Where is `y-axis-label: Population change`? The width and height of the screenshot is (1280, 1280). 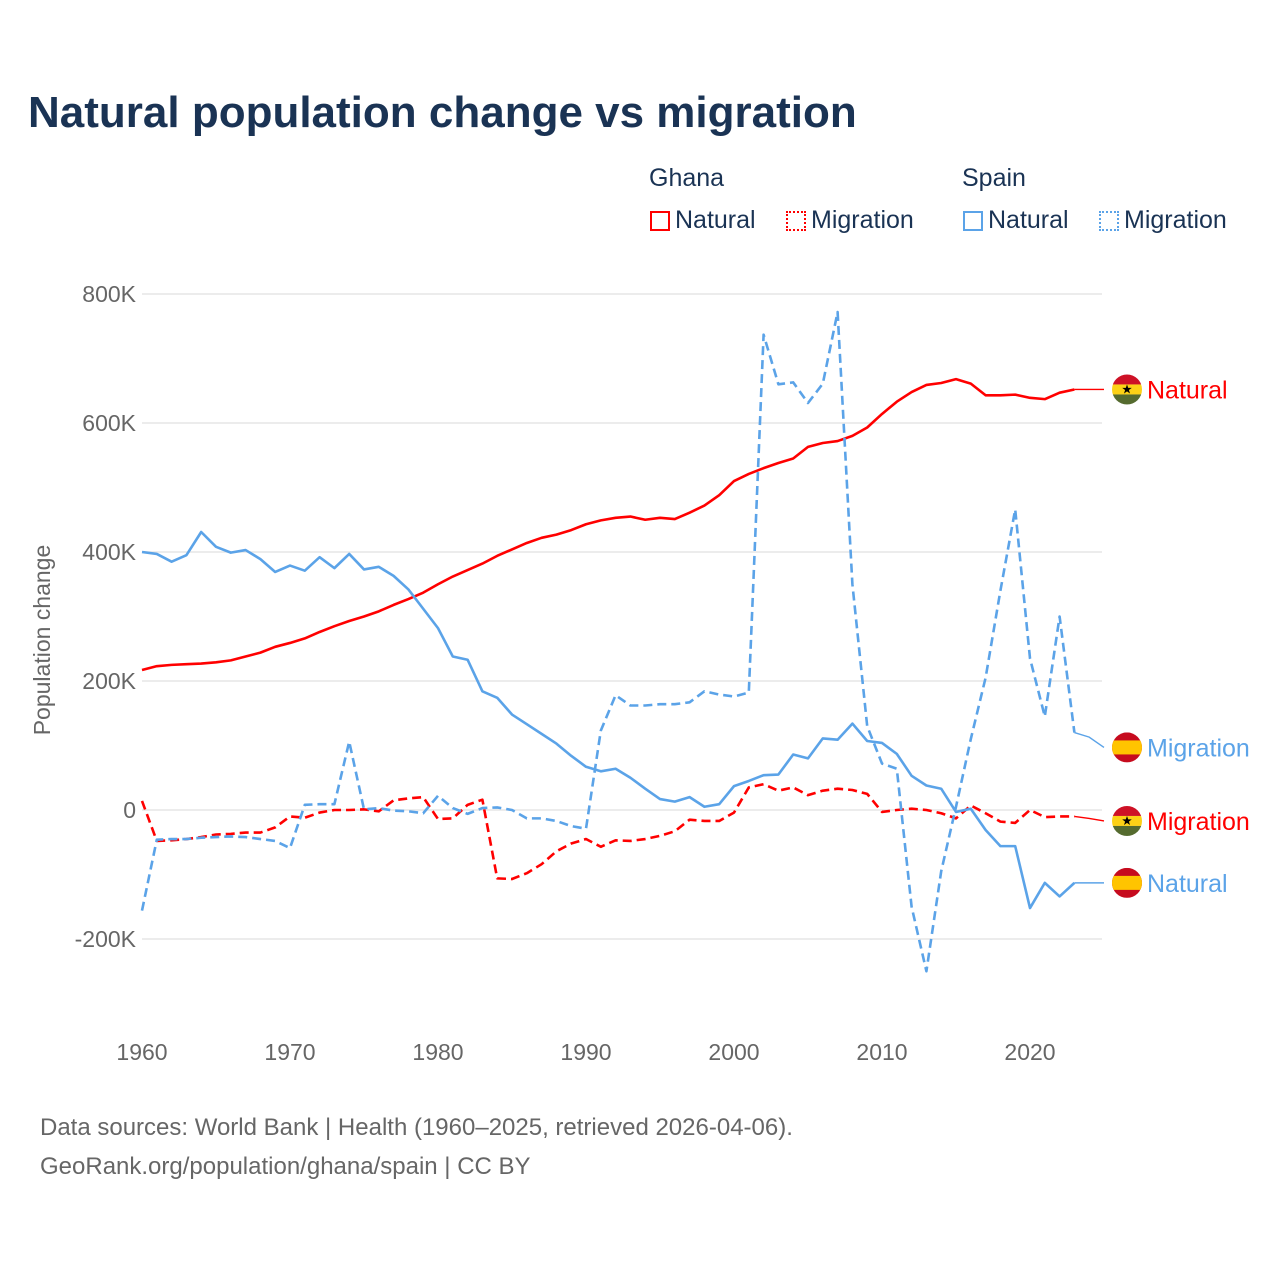 y-axis-label: Population change is located at coordinates (42, 640).